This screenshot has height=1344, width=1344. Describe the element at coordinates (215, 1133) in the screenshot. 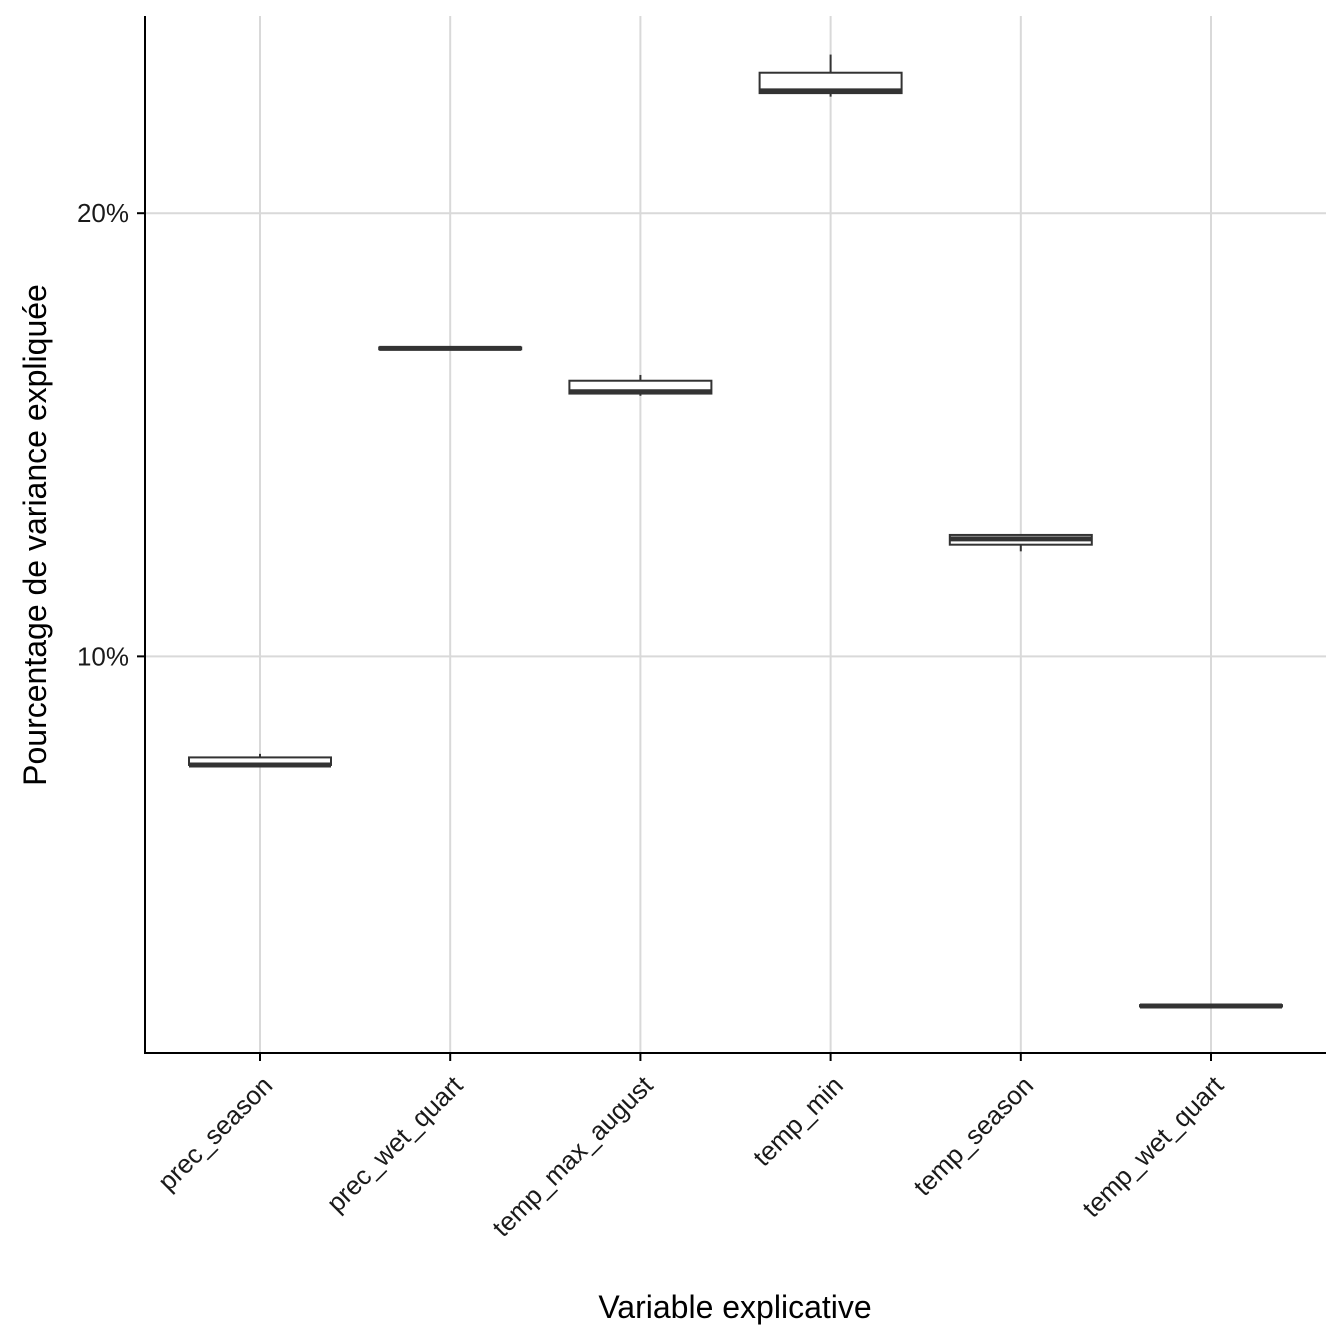

I see `x-tick-label: prec_season` at that location.